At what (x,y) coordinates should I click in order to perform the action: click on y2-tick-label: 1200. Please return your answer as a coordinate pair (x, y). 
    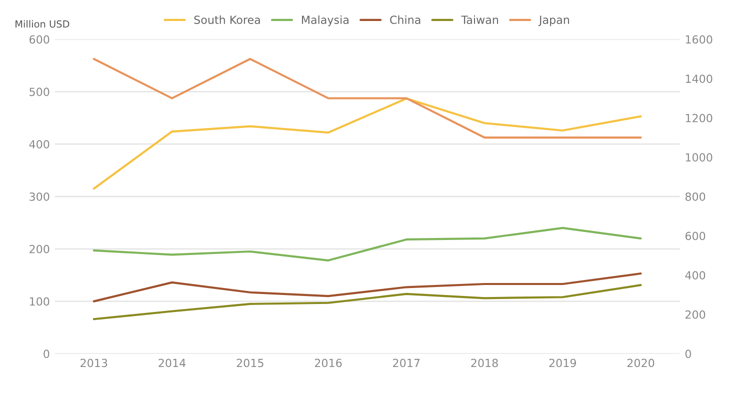
    Looking at the image, I should click on (699, 118).